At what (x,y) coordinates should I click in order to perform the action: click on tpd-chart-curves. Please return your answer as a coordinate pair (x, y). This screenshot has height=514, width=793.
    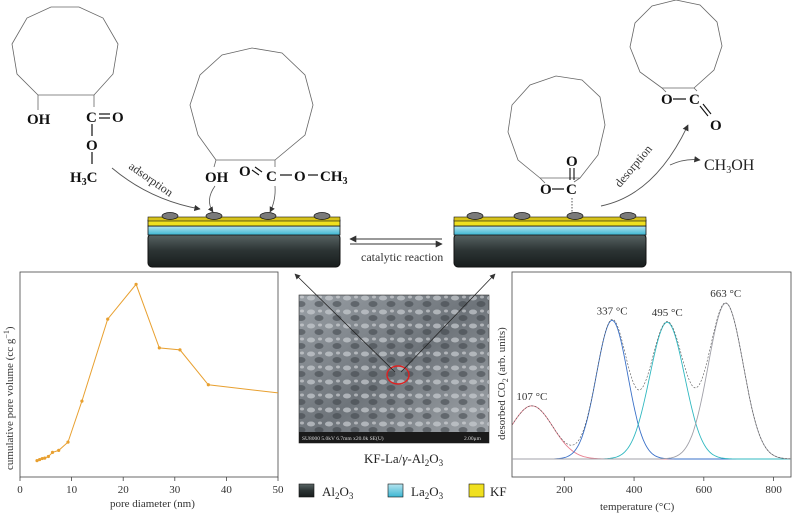
    Looking at the image, I should click on (651, 381).